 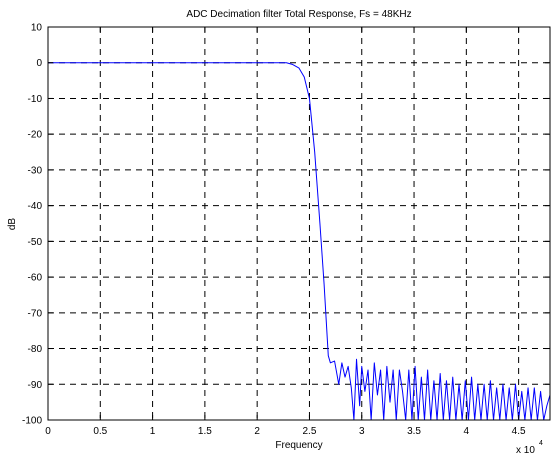 What do you see at coordinates (35, 170) in the screenshot?
I see `y-tick-label: -30` at bounding box center [35, 170].